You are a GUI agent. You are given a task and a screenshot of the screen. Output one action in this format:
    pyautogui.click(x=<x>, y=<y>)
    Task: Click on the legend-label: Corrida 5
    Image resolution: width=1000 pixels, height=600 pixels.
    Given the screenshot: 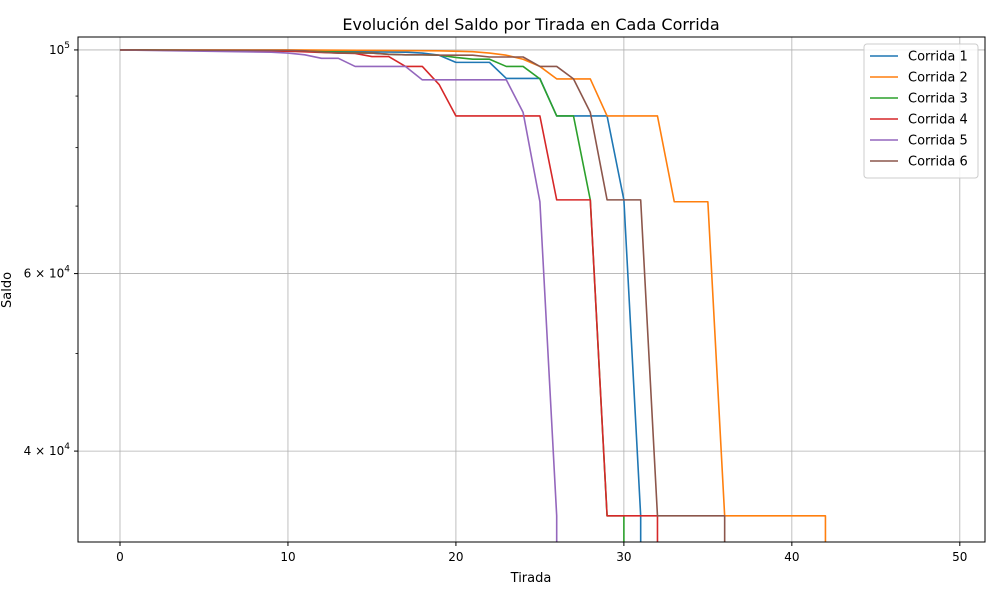 What is the action you would take?
    pyautogui.click(x=938, y=141)
    